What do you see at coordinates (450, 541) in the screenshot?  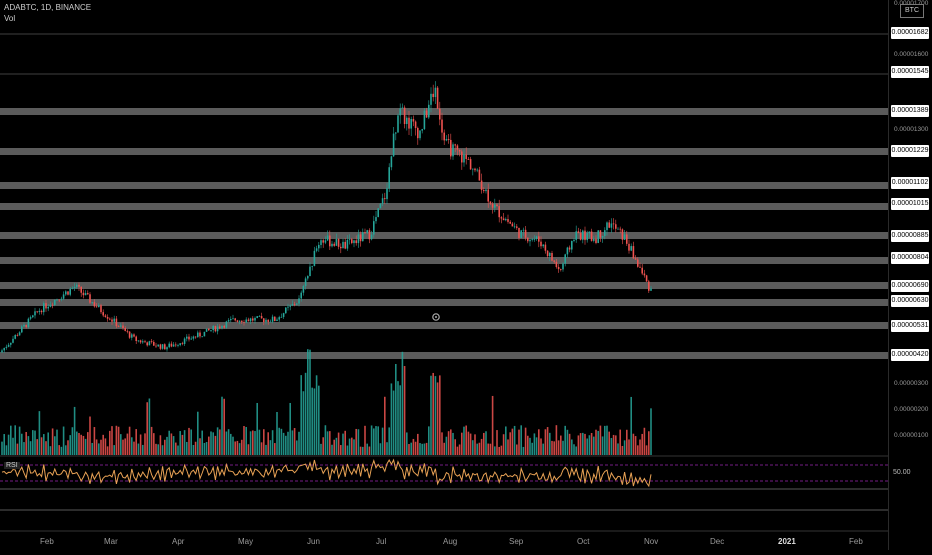 I see `time-label: Aug` at bounding box center [450, 541].